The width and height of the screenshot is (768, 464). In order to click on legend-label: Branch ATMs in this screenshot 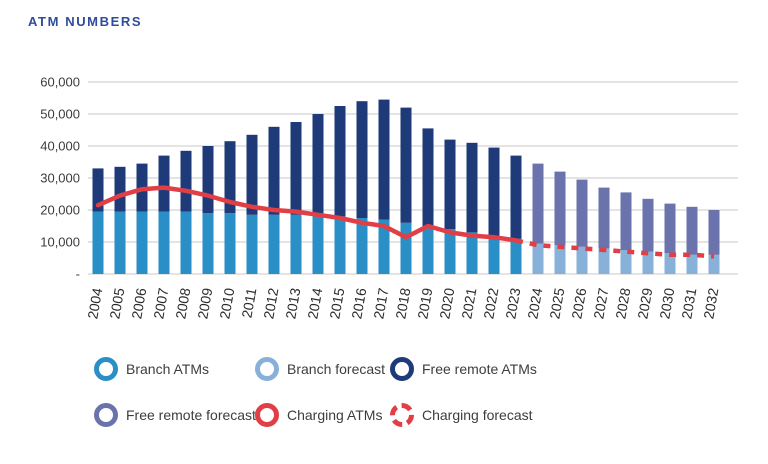, I will do `click(167, 369)`.